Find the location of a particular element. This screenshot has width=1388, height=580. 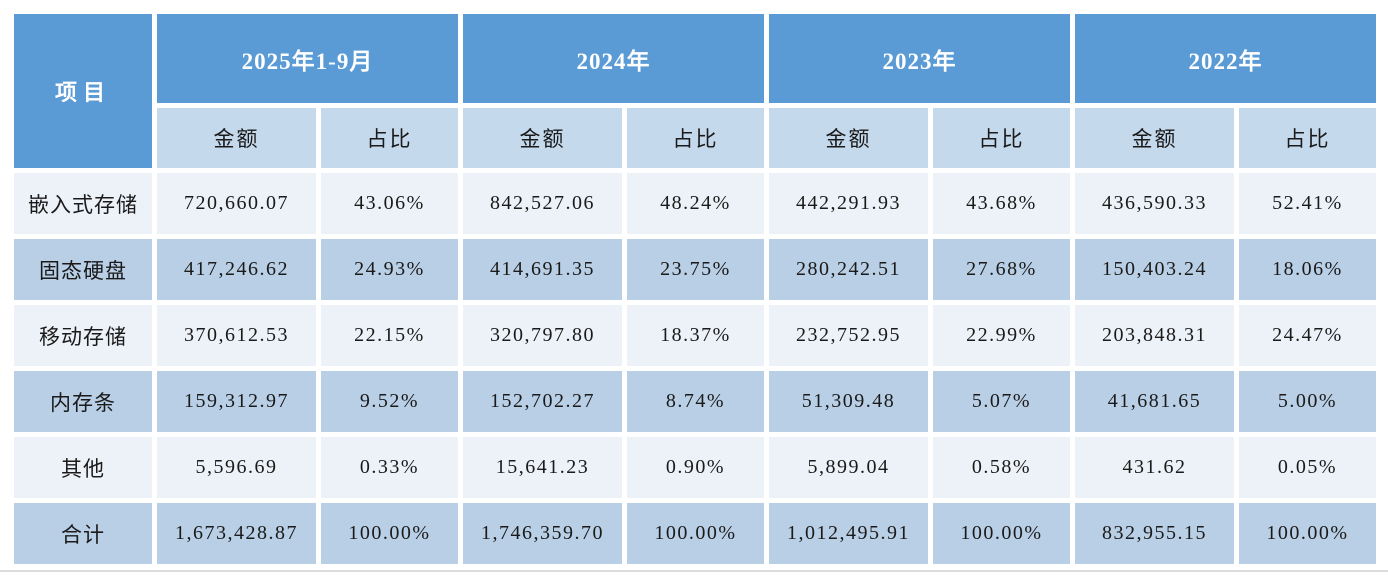

cell-ratio: 5.00% is located at coordinates (1308, 401).